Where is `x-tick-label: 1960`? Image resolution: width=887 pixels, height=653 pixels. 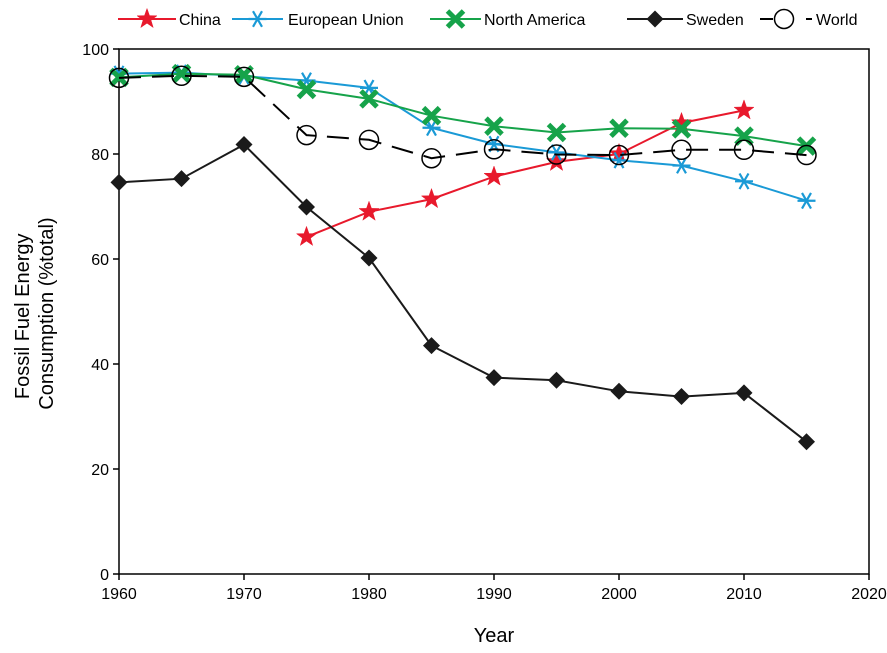
x-tick-label: 1960 is located at coordinates (119, 594).